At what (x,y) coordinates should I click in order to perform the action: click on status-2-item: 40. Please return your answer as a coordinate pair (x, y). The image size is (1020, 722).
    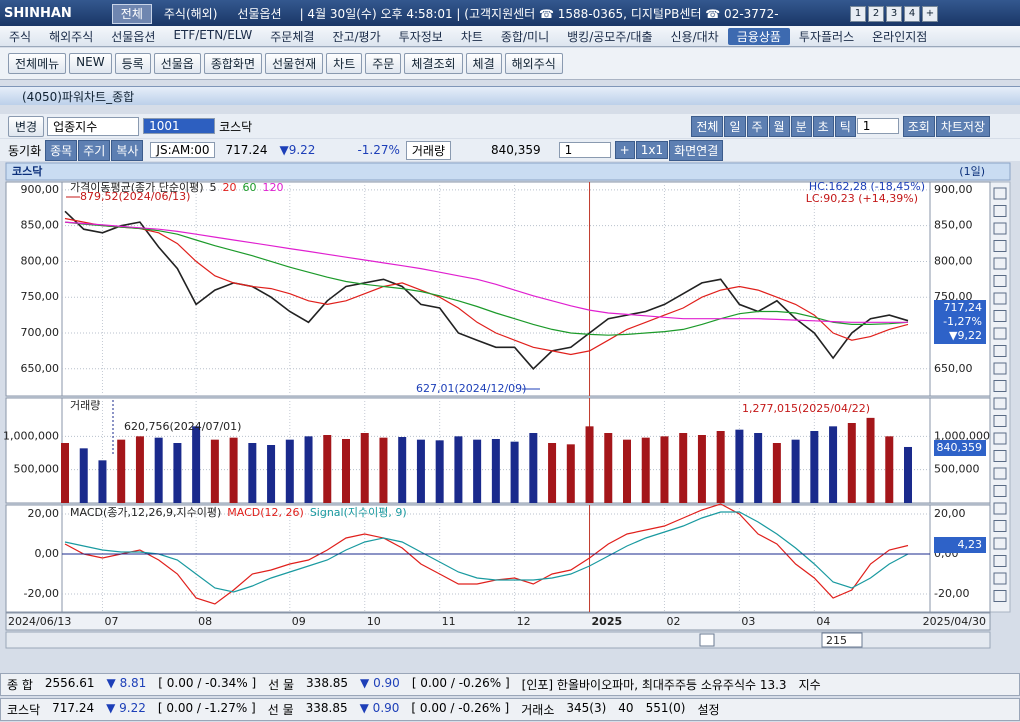
    Looking at the image, I should click on (626, 708).